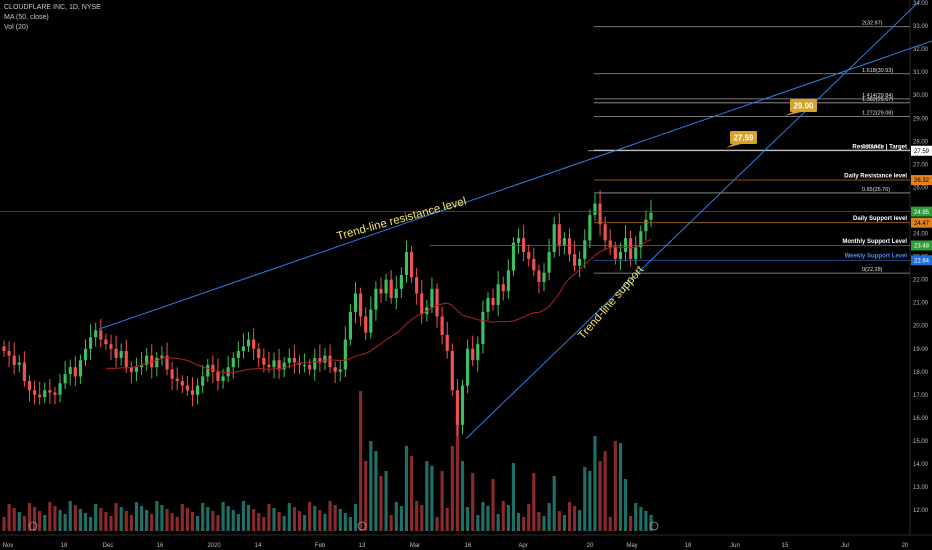  What do you see at coordinates (16, 27) in the screenshot?
I see `legend-volume: Vol (20)` at bounding box center [16, 27].